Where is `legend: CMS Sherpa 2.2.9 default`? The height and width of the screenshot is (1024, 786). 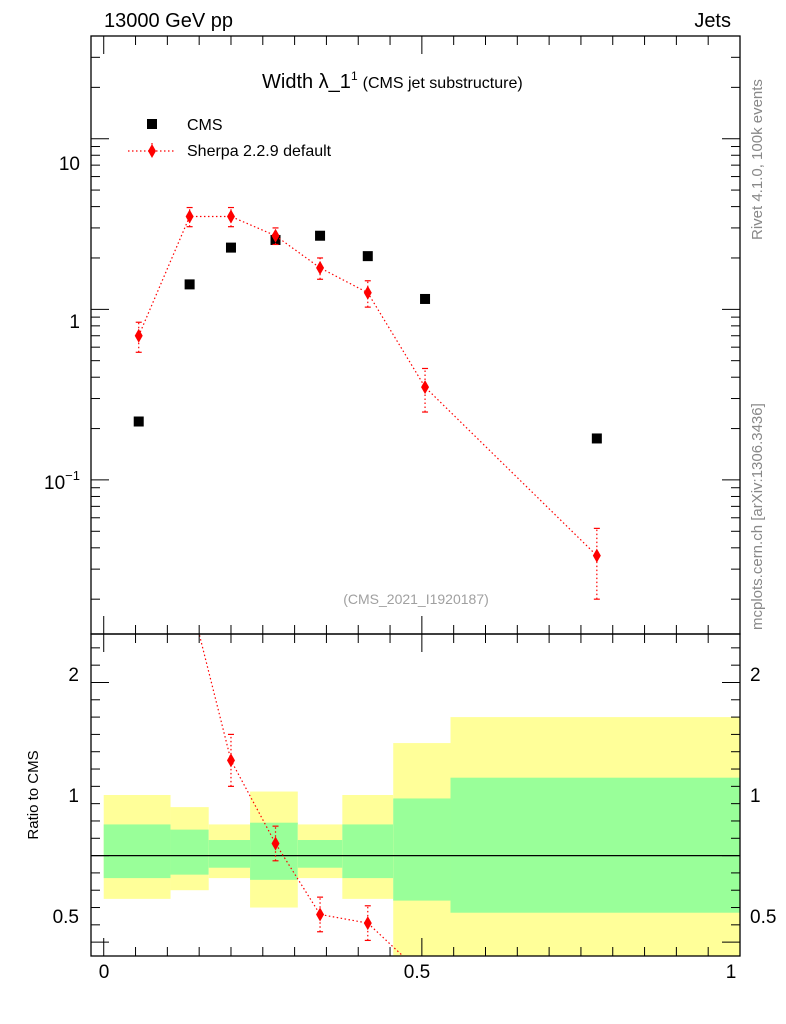 legend: CMS Sherpa 2.2.9 default is located at coordinates (230, 138).